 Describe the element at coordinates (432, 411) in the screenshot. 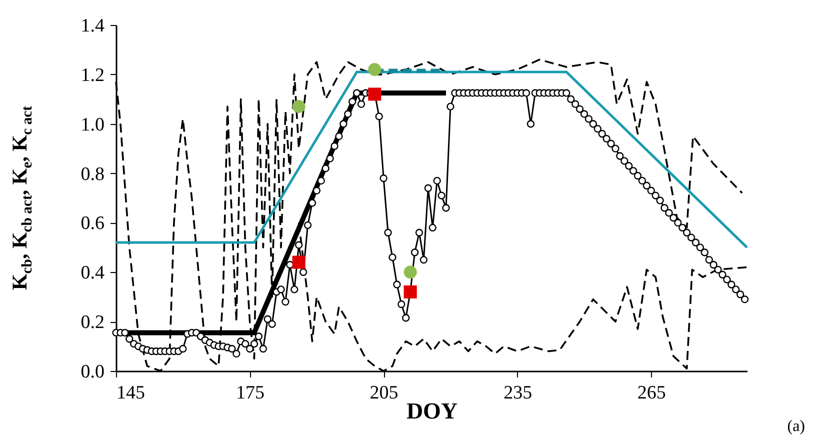

I see `x-axis-title: DOY` at that location.